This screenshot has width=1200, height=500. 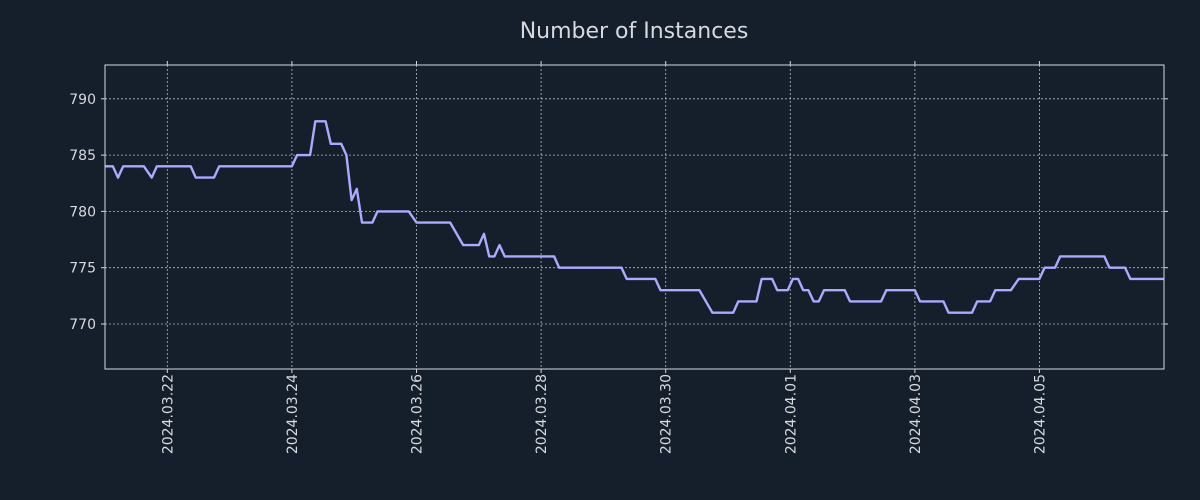 I want to click on x-tick-label: 2024.04.03, so click(x=916, y=414).